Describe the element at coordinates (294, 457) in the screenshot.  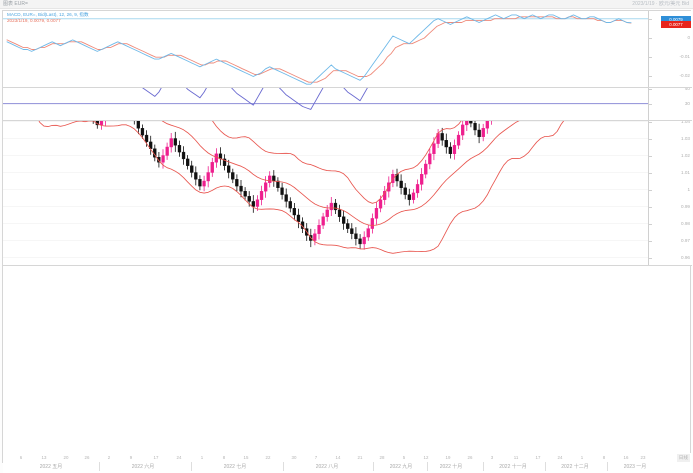
I see `date-day-tick: 30` at that location.